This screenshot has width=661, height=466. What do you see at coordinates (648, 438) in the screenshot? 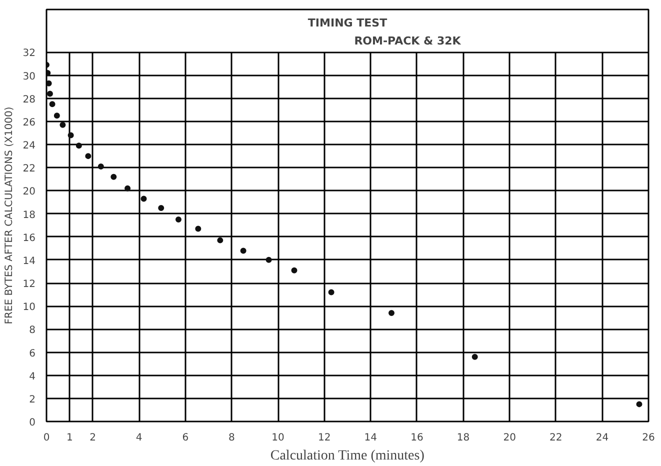
I see `x-tick-label: 26` at bounding box center [648, 438].